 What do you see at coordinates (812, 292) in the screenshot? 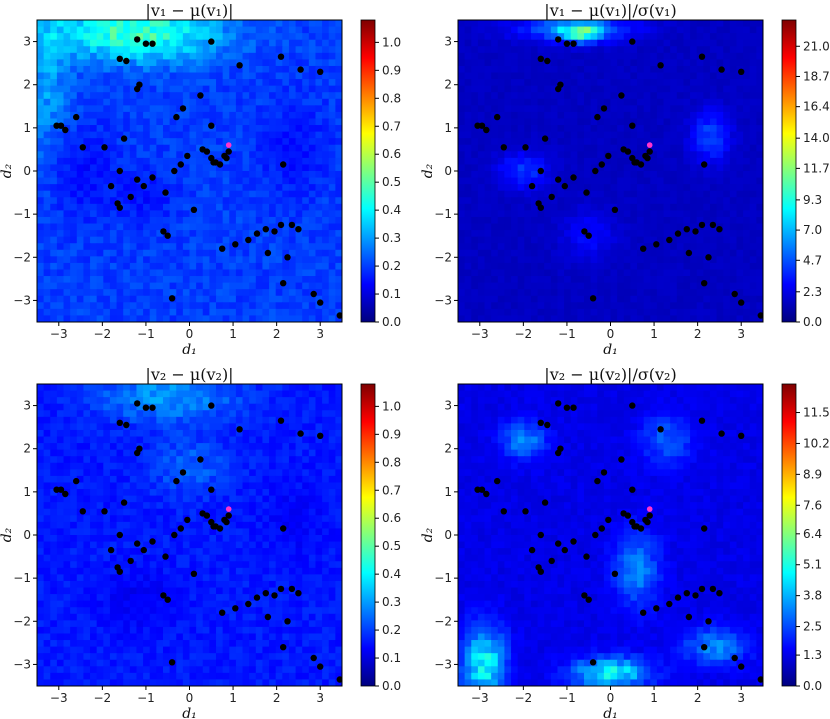
I see `colorbar-tick-label: 2.3` at bounding box center [812, 292].